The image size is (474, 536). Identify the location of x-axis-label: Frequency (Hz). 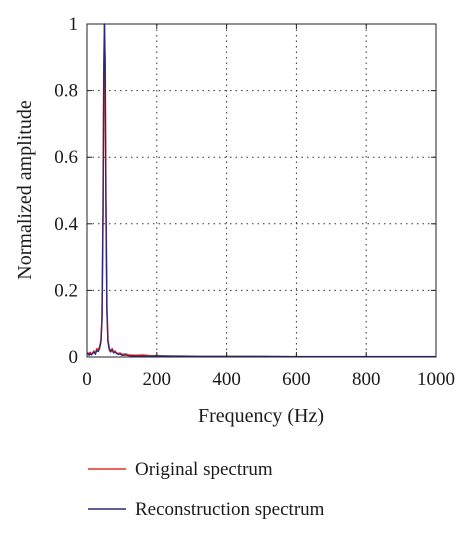
(261, 416).